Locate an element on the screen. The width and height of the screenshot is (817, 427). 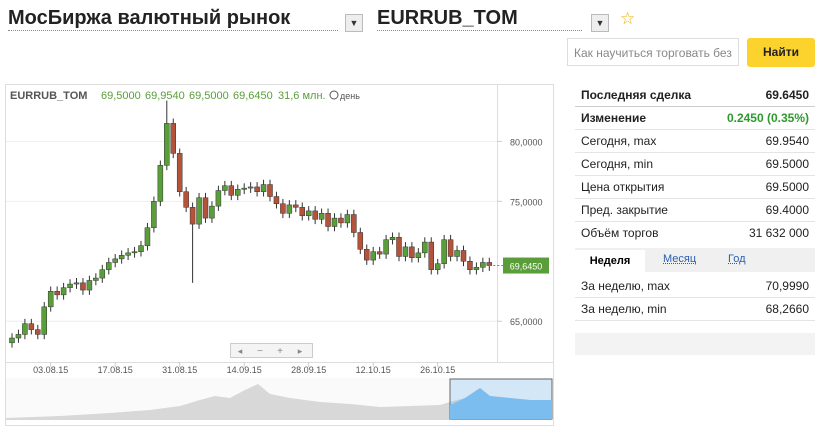
y-tick-label: 65,0000 is located at coordinates (526, 322).